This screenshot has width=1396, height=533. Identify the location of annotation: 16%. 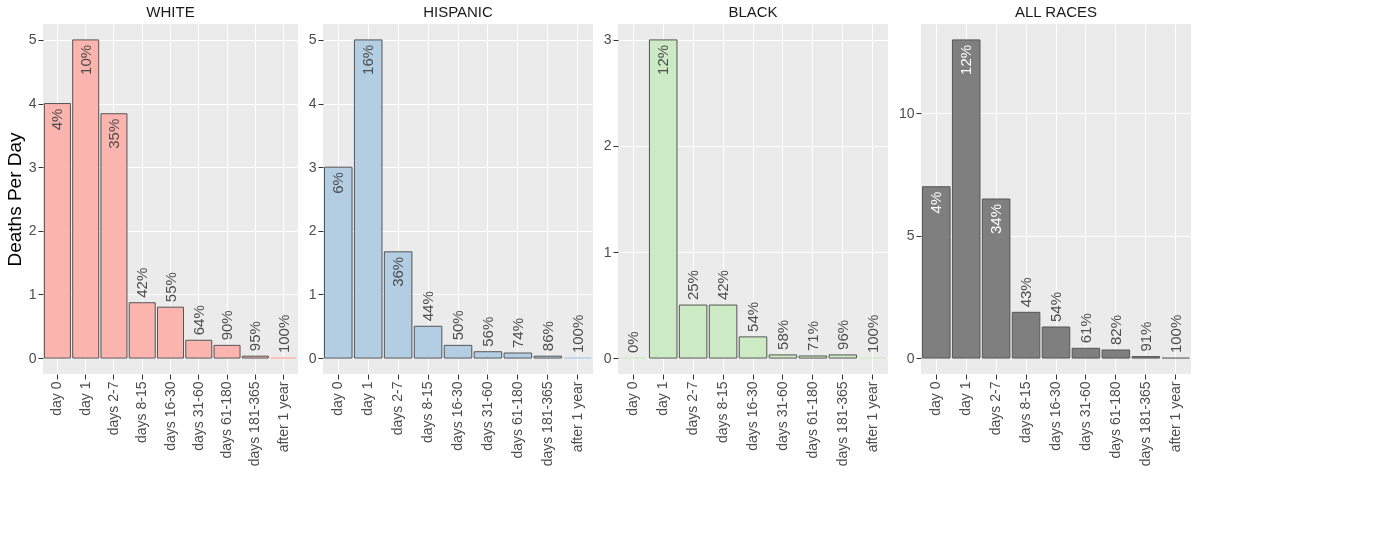
(368, 59).